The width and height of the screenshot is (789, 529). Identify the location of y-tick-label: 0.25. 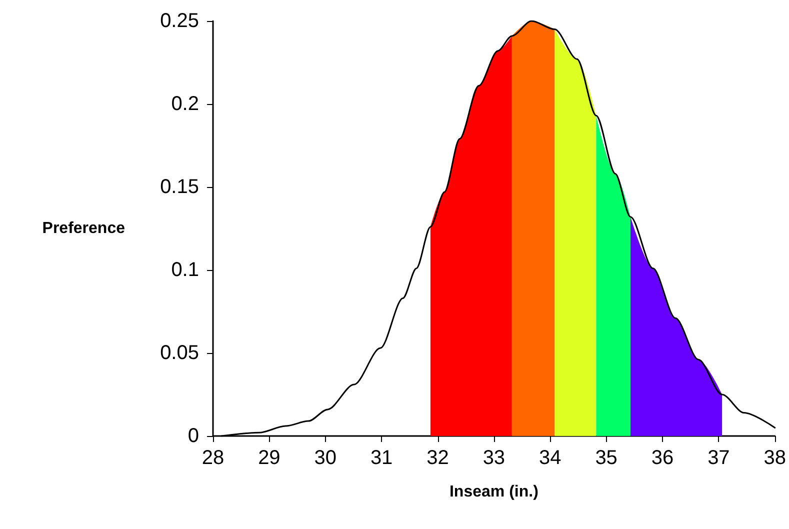
(179, 21).